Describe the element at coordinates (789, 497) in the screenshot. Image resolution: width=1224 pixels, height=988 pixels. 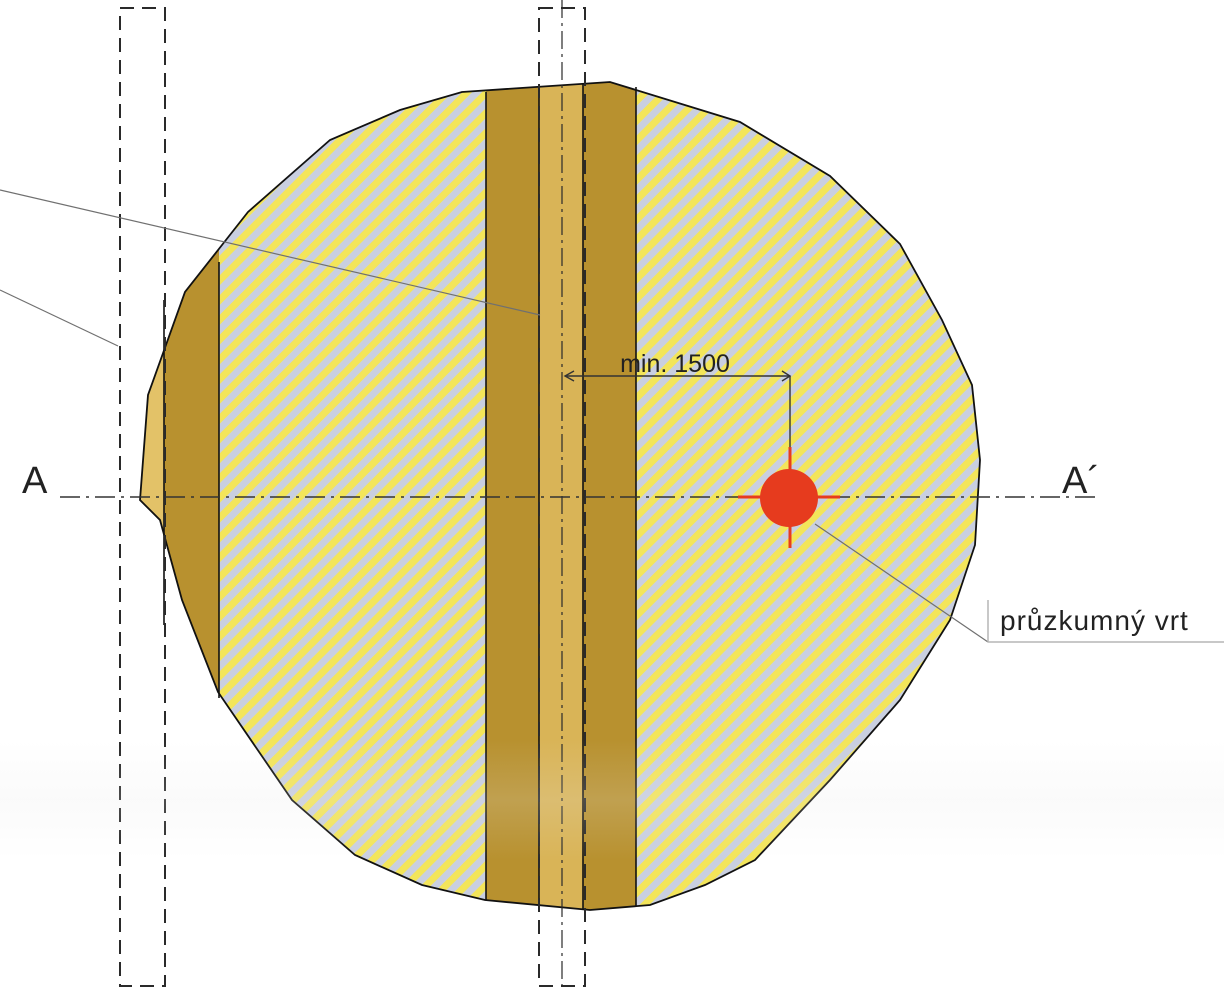
I see `borehole-marker` at that location.